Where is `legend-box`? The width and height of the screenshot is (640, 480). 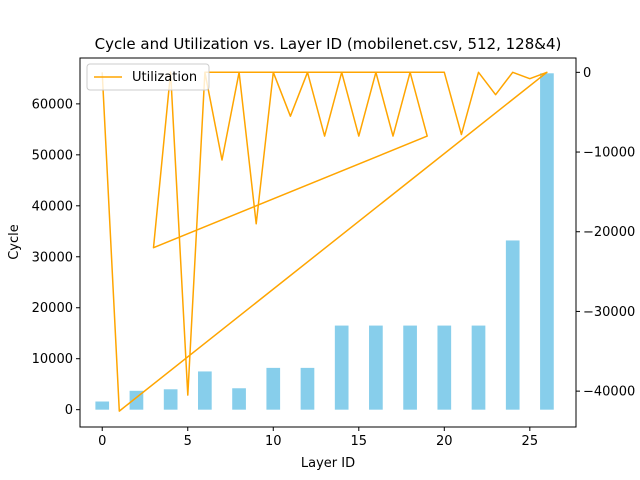 legend-box is located at coordinates (148, 77).